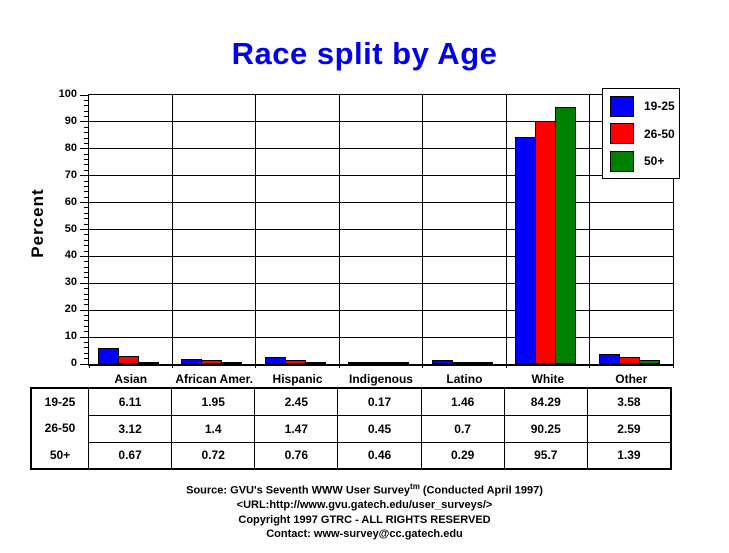 The height and width of the screenshot is (553, 729). I want to click on x-category-label: Latino, so click(464, 379).